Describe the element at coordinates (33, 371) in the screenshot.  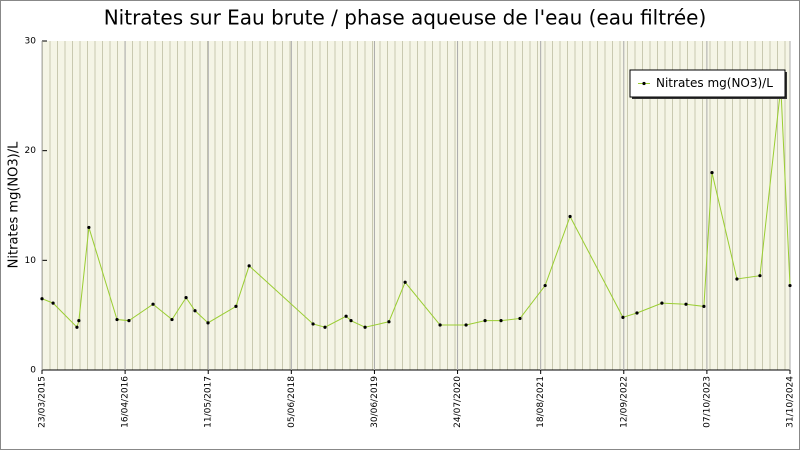
I see `y-tick-label: 0` at that location.